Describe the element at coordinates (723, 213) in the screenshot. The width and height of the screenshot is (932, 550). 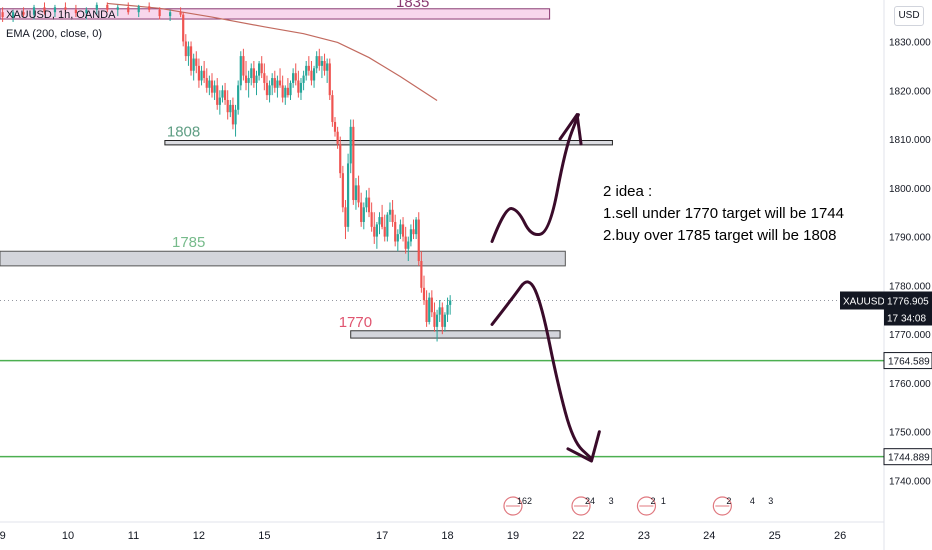
I see `idea-note-sell: 1.sell under 1770 target will be 1744` at that location.